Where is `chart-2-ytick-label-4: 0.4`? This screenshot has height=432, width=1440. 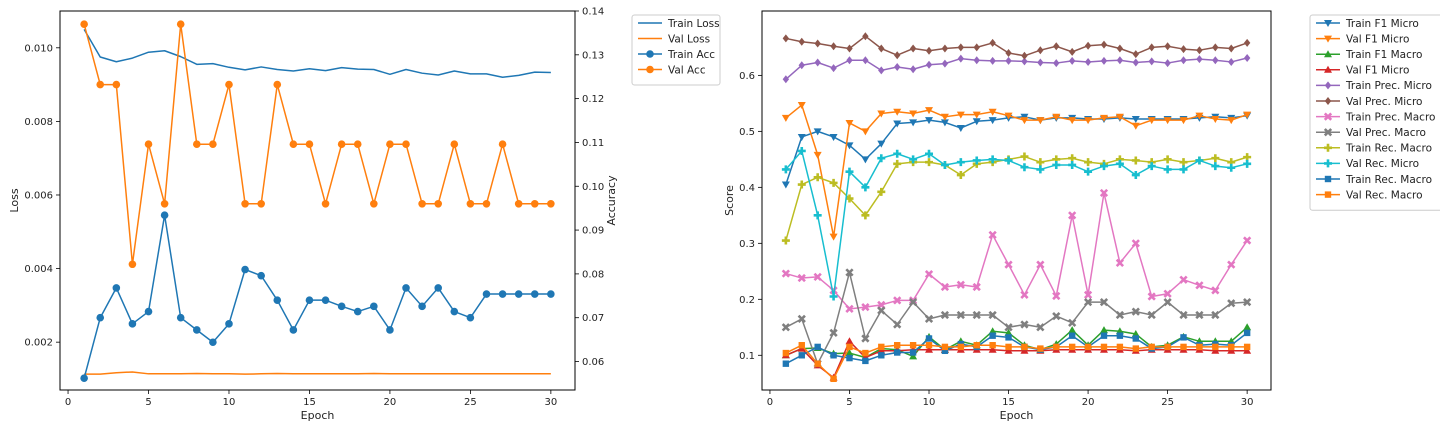 chart-2-ytick-label-4: 0.4 is located at coordinates (747, 188).